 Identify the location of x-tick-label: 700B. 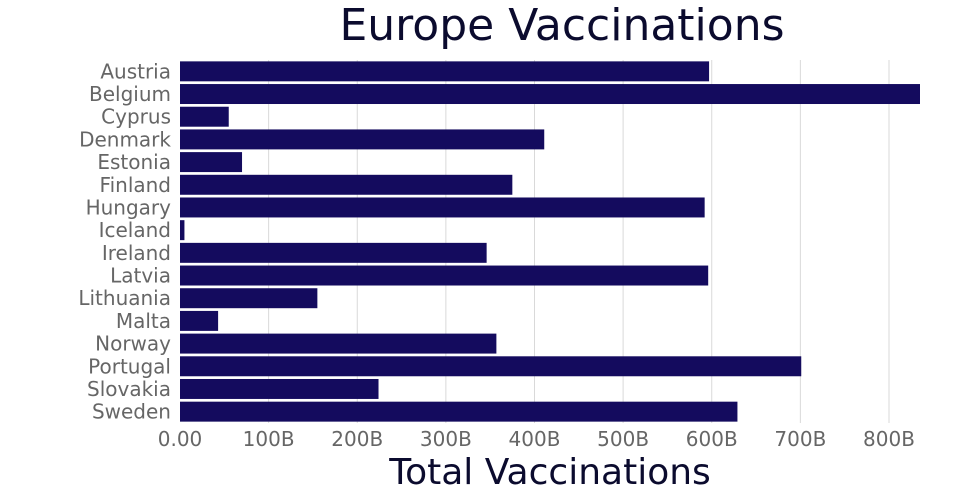
(800, 439).